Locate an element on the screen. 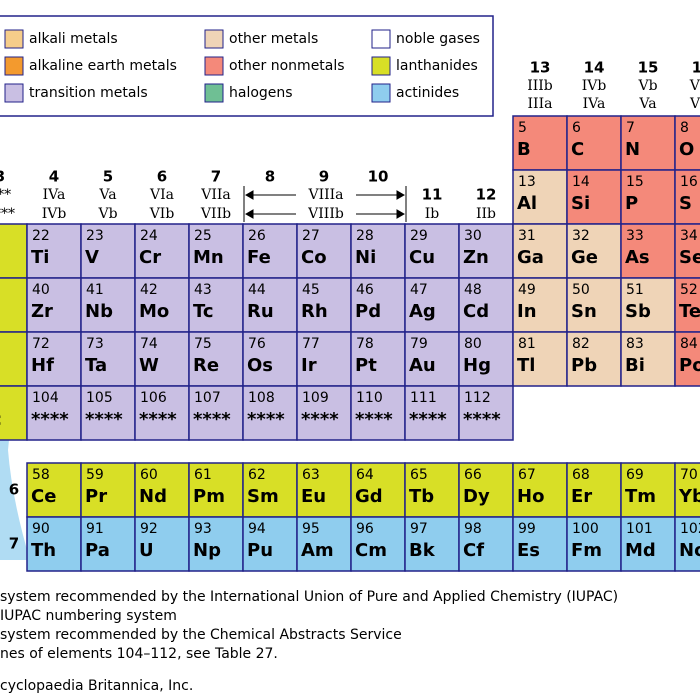 This screenshot has height=700, width=700. element-symbol: Pb is located at coordinates (584, 365).